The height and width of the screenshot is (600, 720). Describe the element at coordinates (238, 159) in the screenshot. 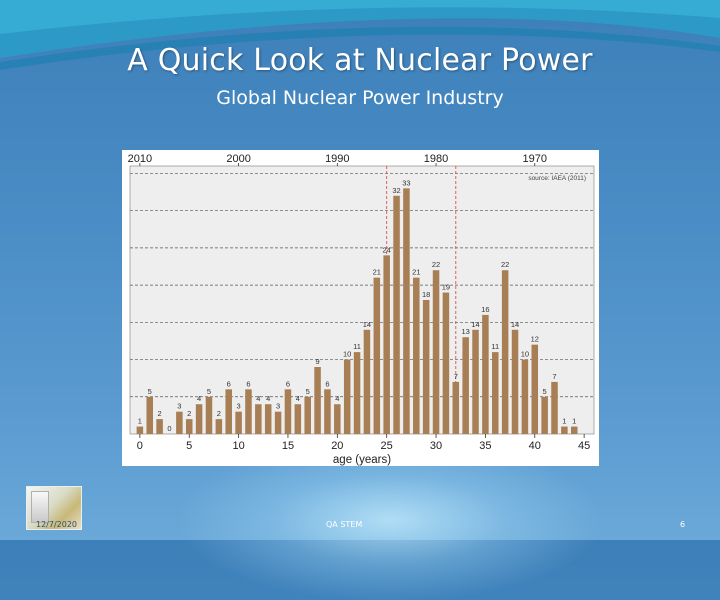

I see `top-year-label: 2000` at that location.